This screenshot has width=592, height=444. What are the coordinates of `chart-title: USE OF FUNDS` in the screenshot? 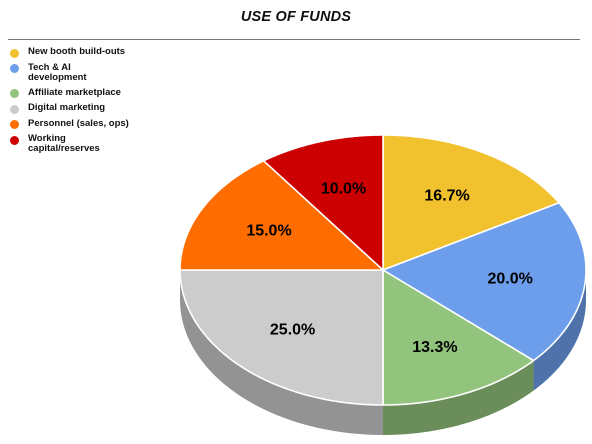 It's located at (296, 17).